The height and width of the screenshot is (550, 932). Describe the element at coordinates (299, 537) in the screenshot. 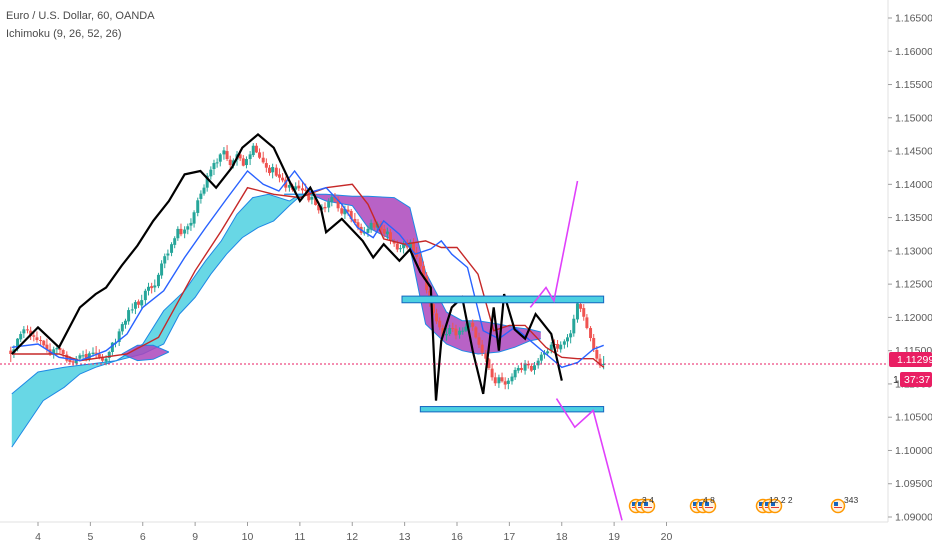

I see `x-tick-label: 11` at that location.